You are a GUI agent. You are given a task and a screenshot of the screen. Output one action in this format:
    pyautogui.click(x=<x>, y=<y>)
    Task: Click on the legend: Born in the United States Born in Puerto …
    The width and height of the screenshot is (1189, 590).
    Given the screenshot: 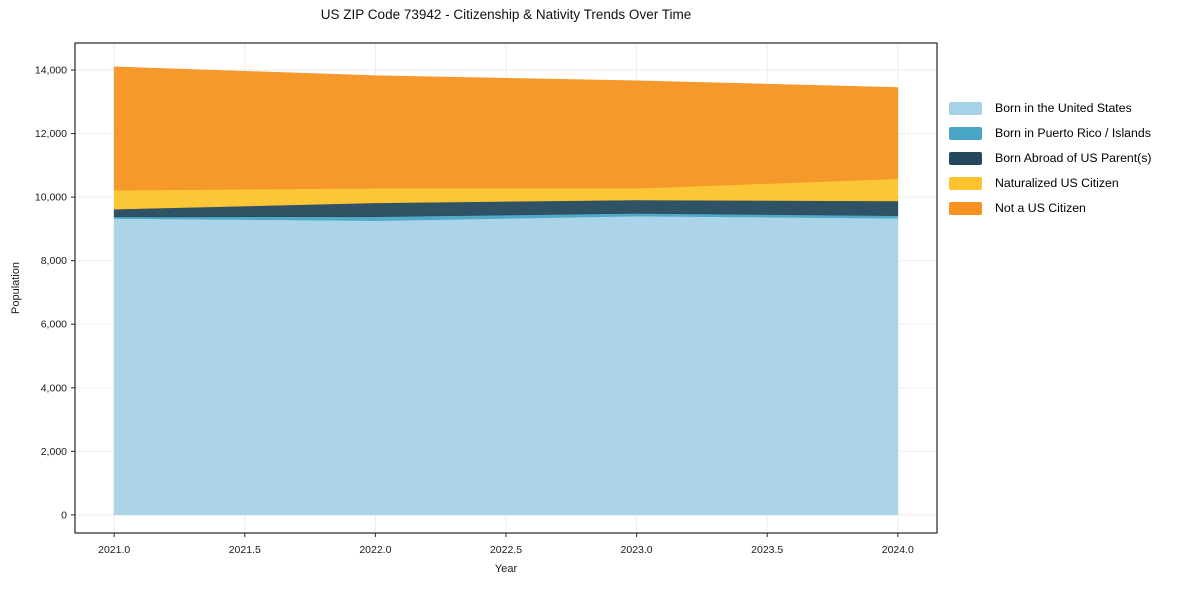 What is the action you would take?
    pyautogui.click(x=1050, y=158)
    